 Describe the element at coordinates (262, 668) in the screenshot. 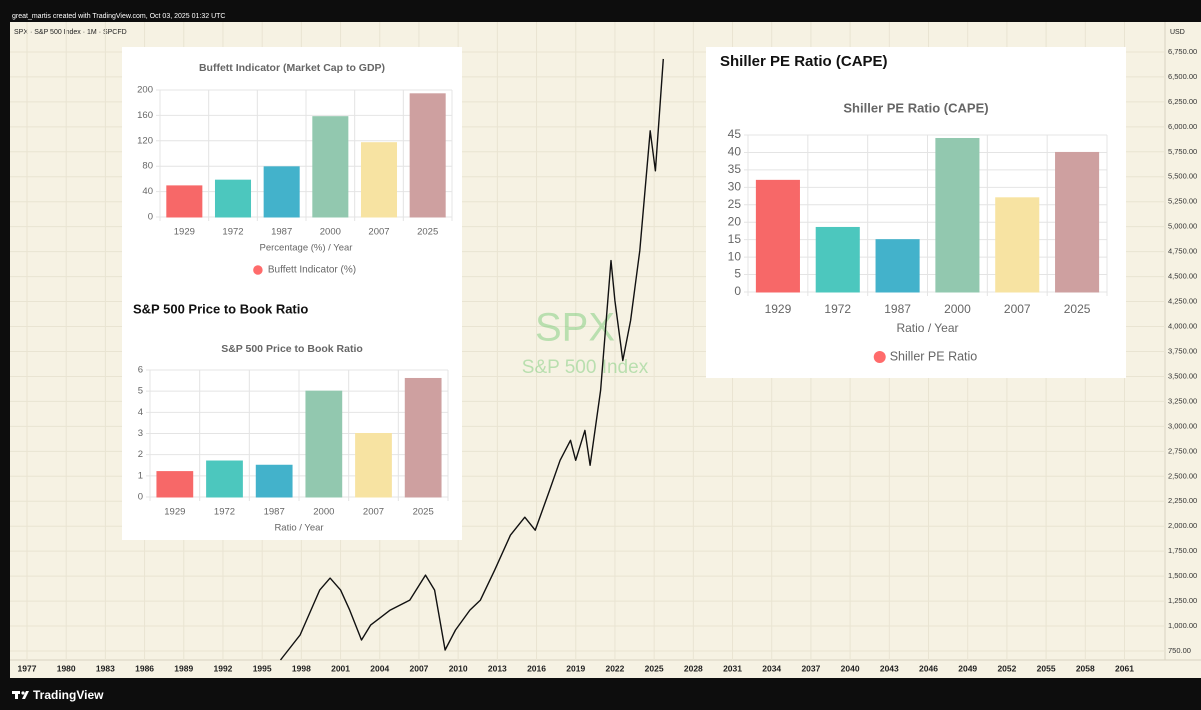

I see `x-tick-label: 1995` at that location.